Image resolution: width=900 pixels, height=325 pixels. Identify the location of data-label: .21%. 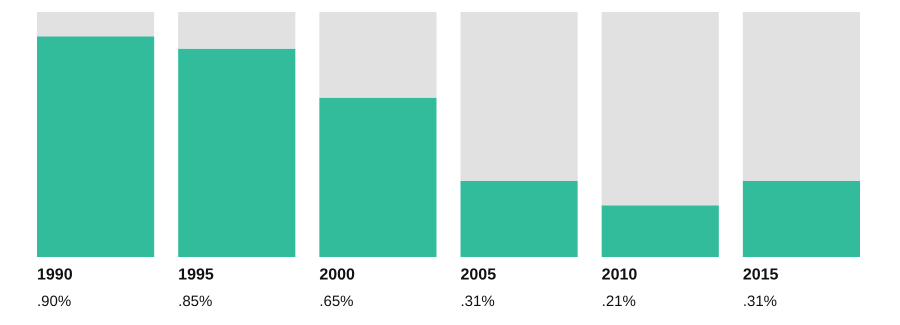
(619, 301).